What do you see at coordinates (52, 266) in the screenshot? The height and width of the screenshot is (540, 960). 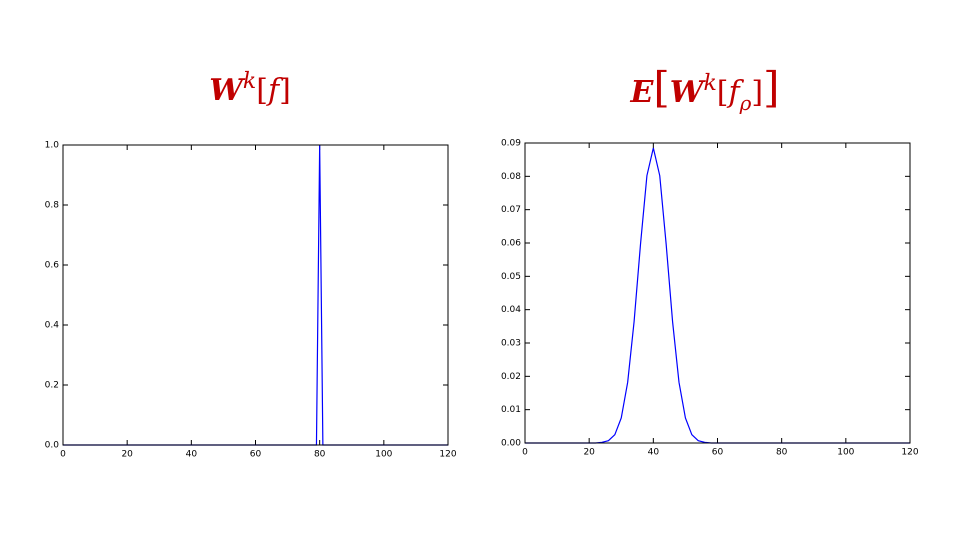 I see `y-tick-label: 0.6` at bounding box center [52, 266].